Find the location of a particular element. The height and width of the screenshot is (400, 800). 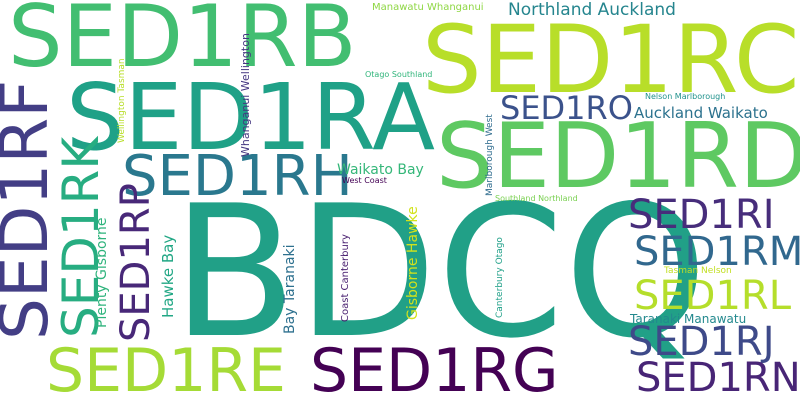

word-coast-canterbury: Coast Canterbury is located at coordinates (345, 278).